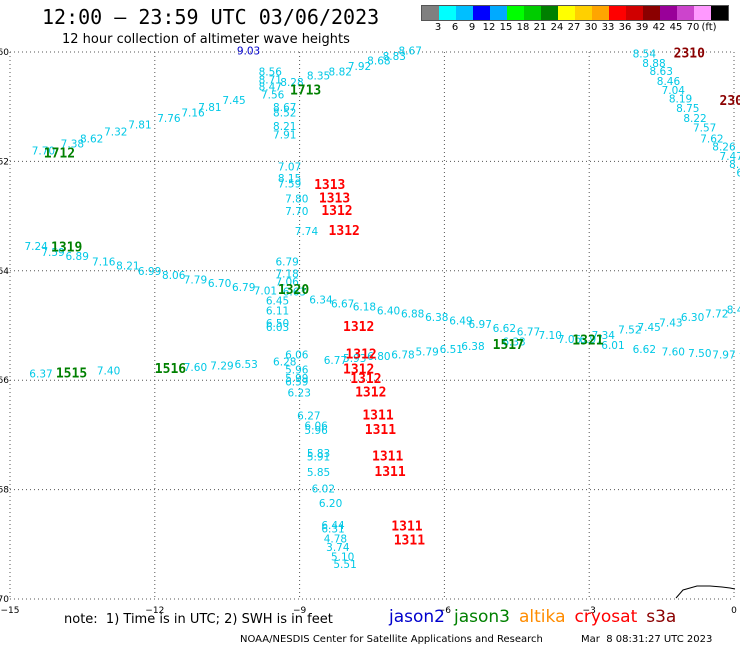 The image size is (740, 650). I want to click on wave-height-value: 6.37, so click(40, 374).